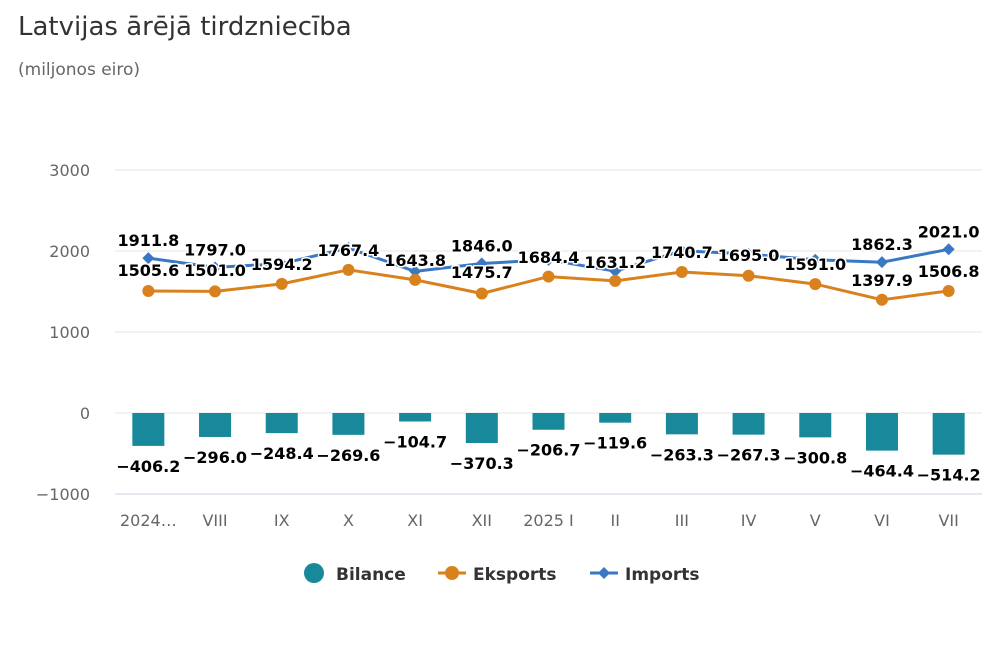 The width and height of the screenshot is (1000, 667). What do you see at coordinates (815, 457) in the screenshot?
I see `bilance-data-label: −300.8` at bounding box center [815, 457].